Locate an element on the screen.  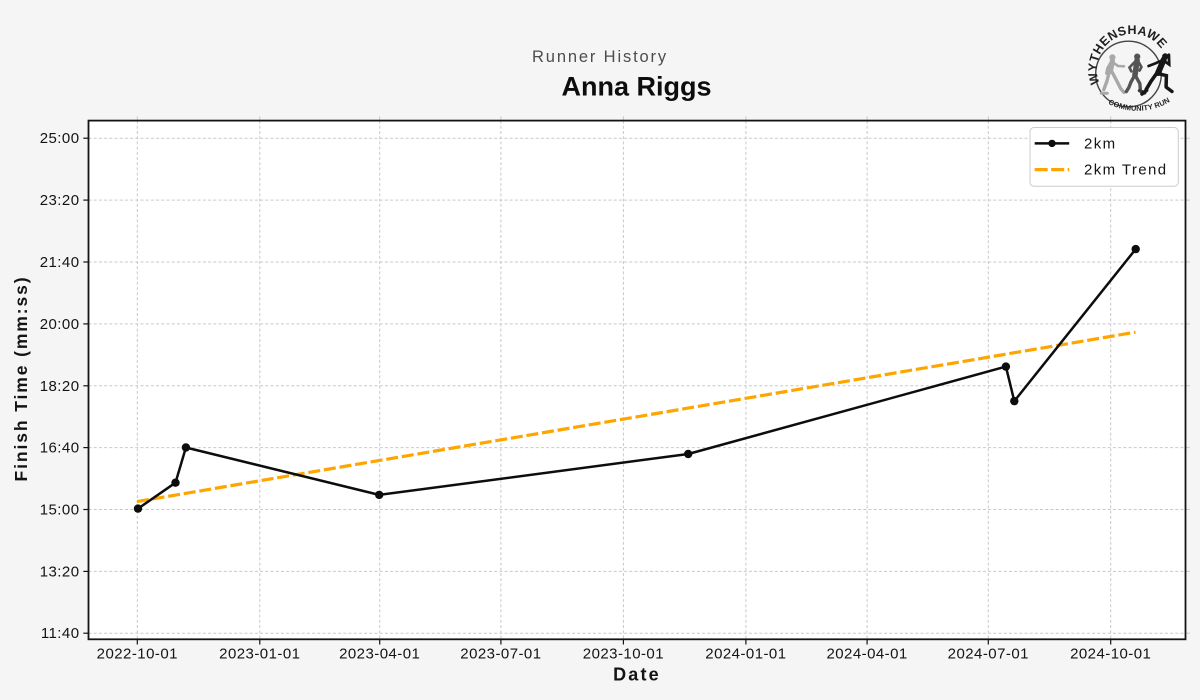
svg-text: 2024-01-01 is located at coordinates (745, 654).